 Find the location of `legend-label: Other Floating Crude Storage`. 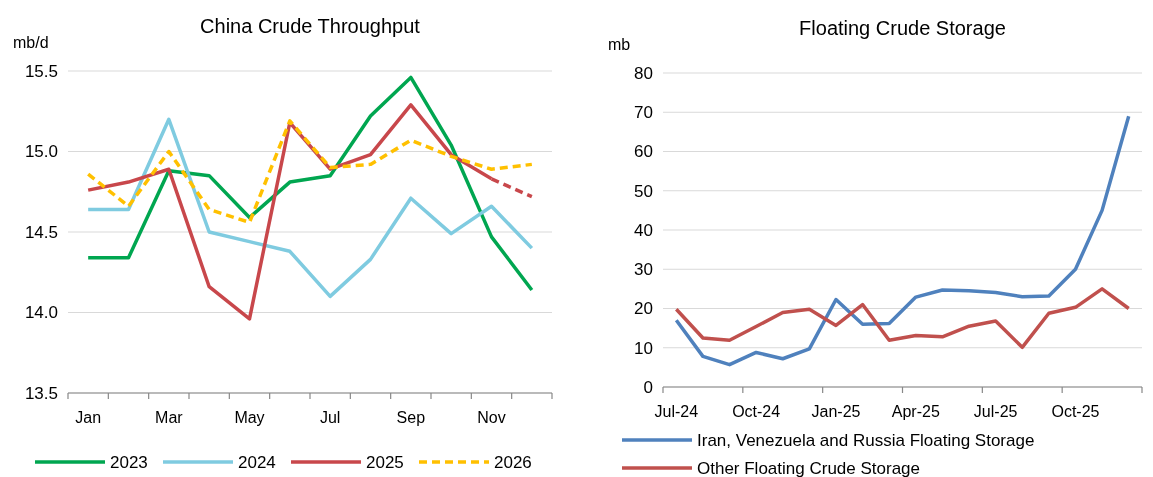

legend-label: Other Floating Crude Storage is located at coordinates (809, 467).